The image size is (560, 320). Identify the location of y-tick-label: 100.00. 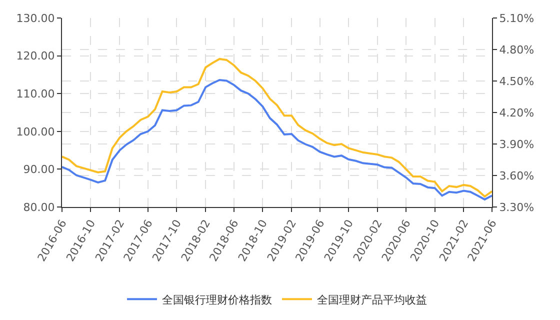
(35, 131).